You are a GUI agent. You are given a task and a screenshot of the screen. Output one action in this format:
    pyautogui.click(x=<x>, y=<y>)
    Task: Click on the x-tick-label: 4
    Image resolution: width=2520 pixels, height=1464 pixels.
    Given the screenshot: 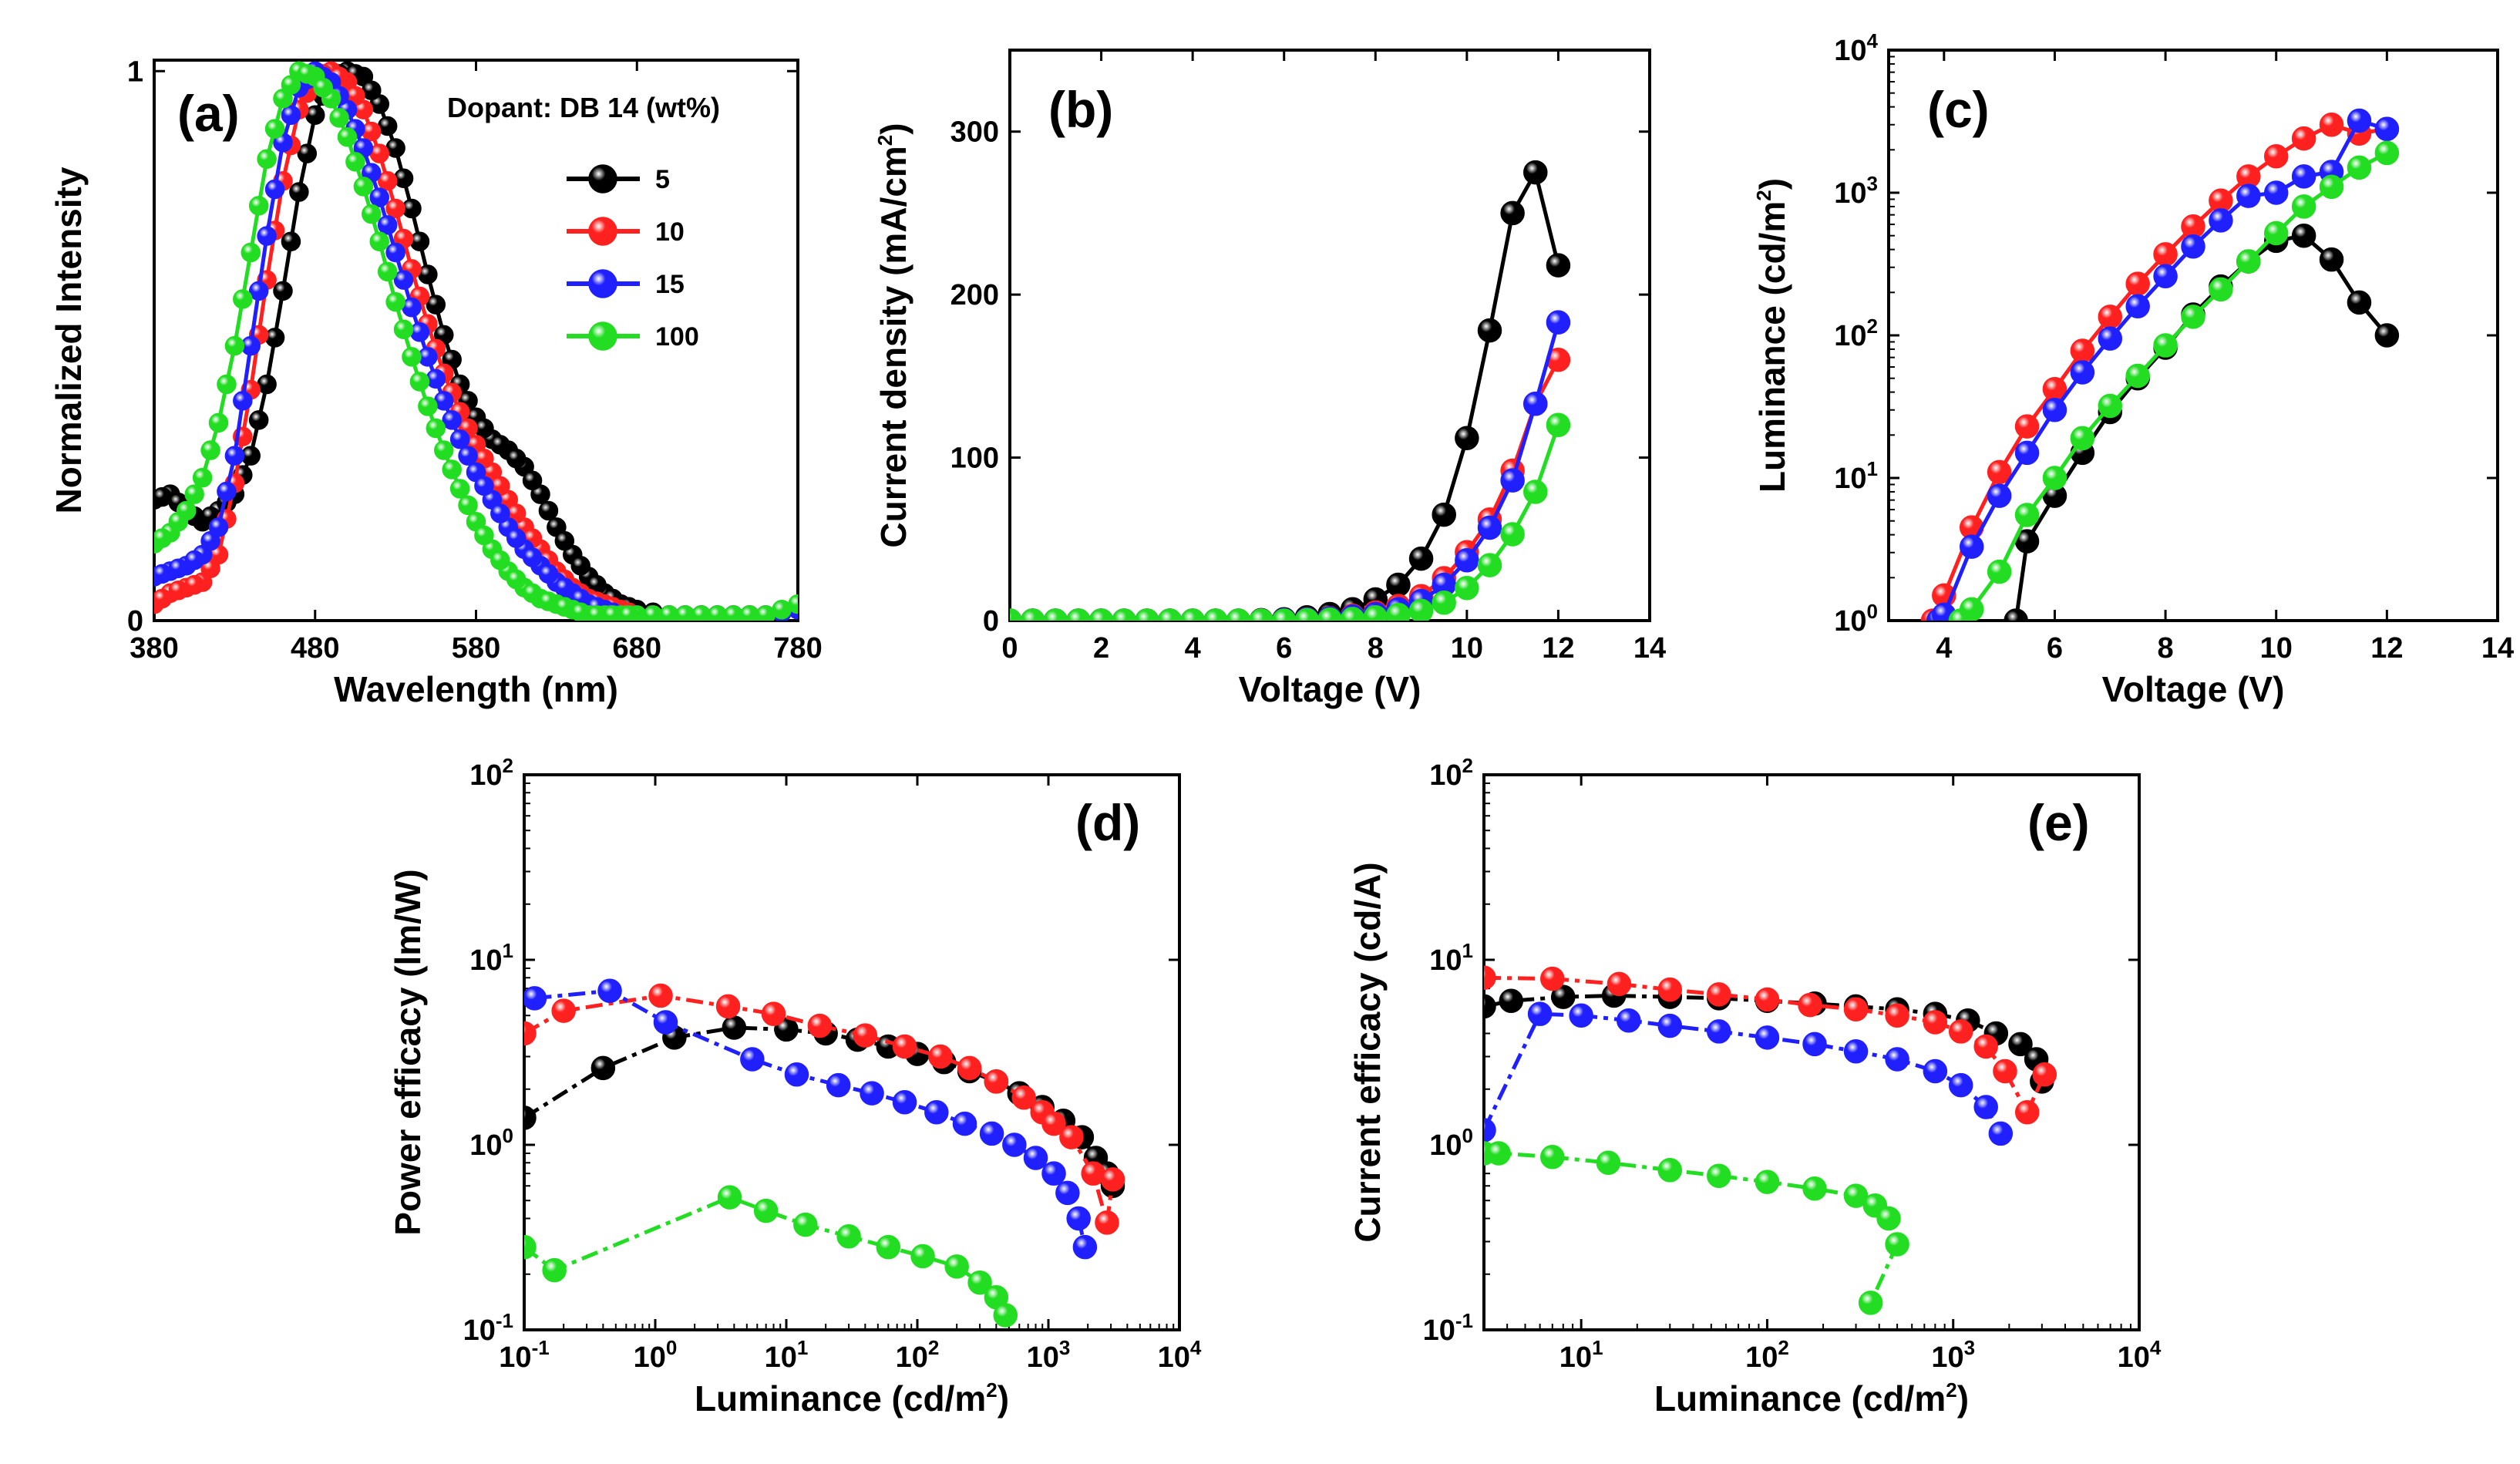 What is the action you would take?
    pyautogui.click(x=1944, y=649)
    